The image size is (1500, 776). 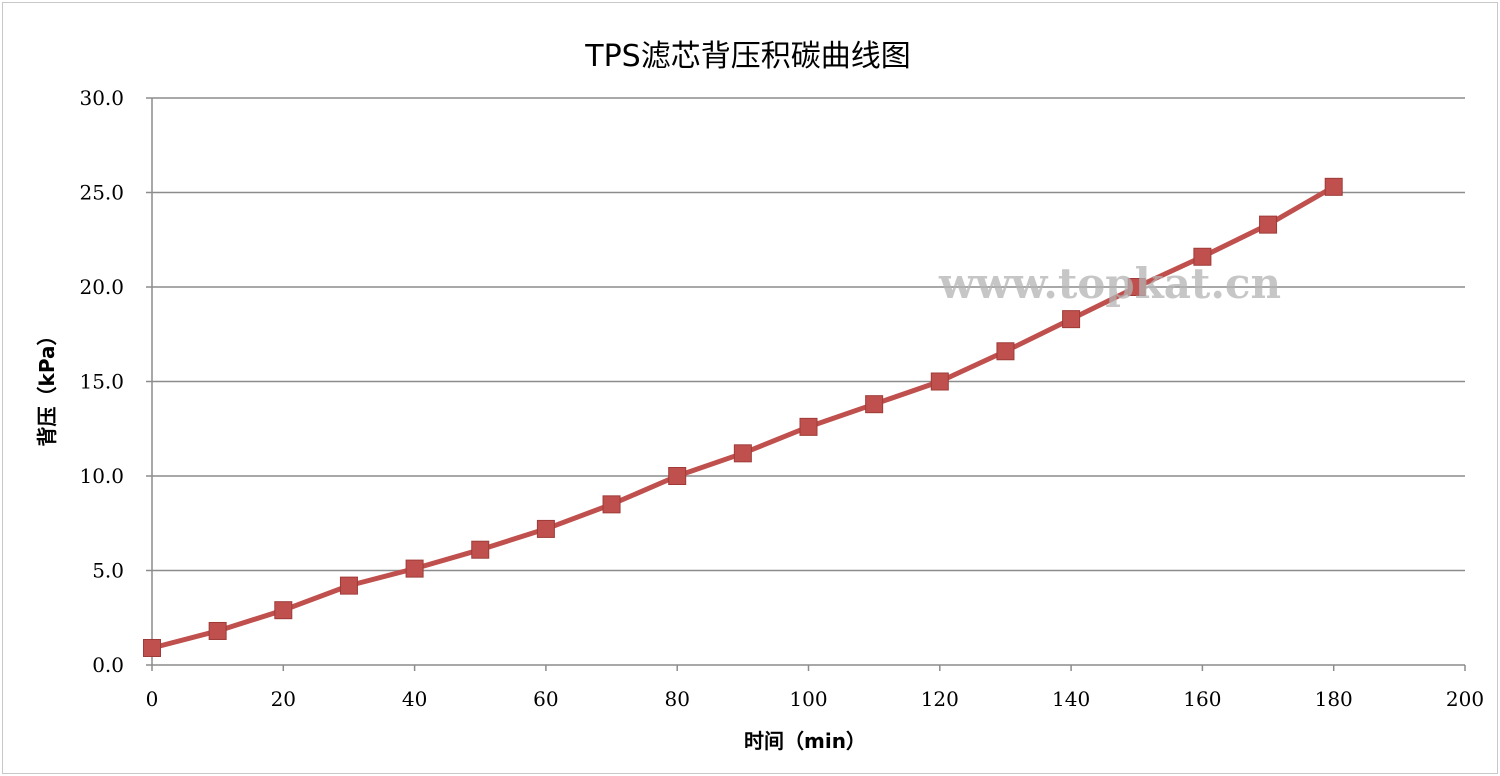 What do you see at coordinates (108, 665) in the screenshot?
I see `y-tick-label: 0.0` at bounding box center [108, 665].